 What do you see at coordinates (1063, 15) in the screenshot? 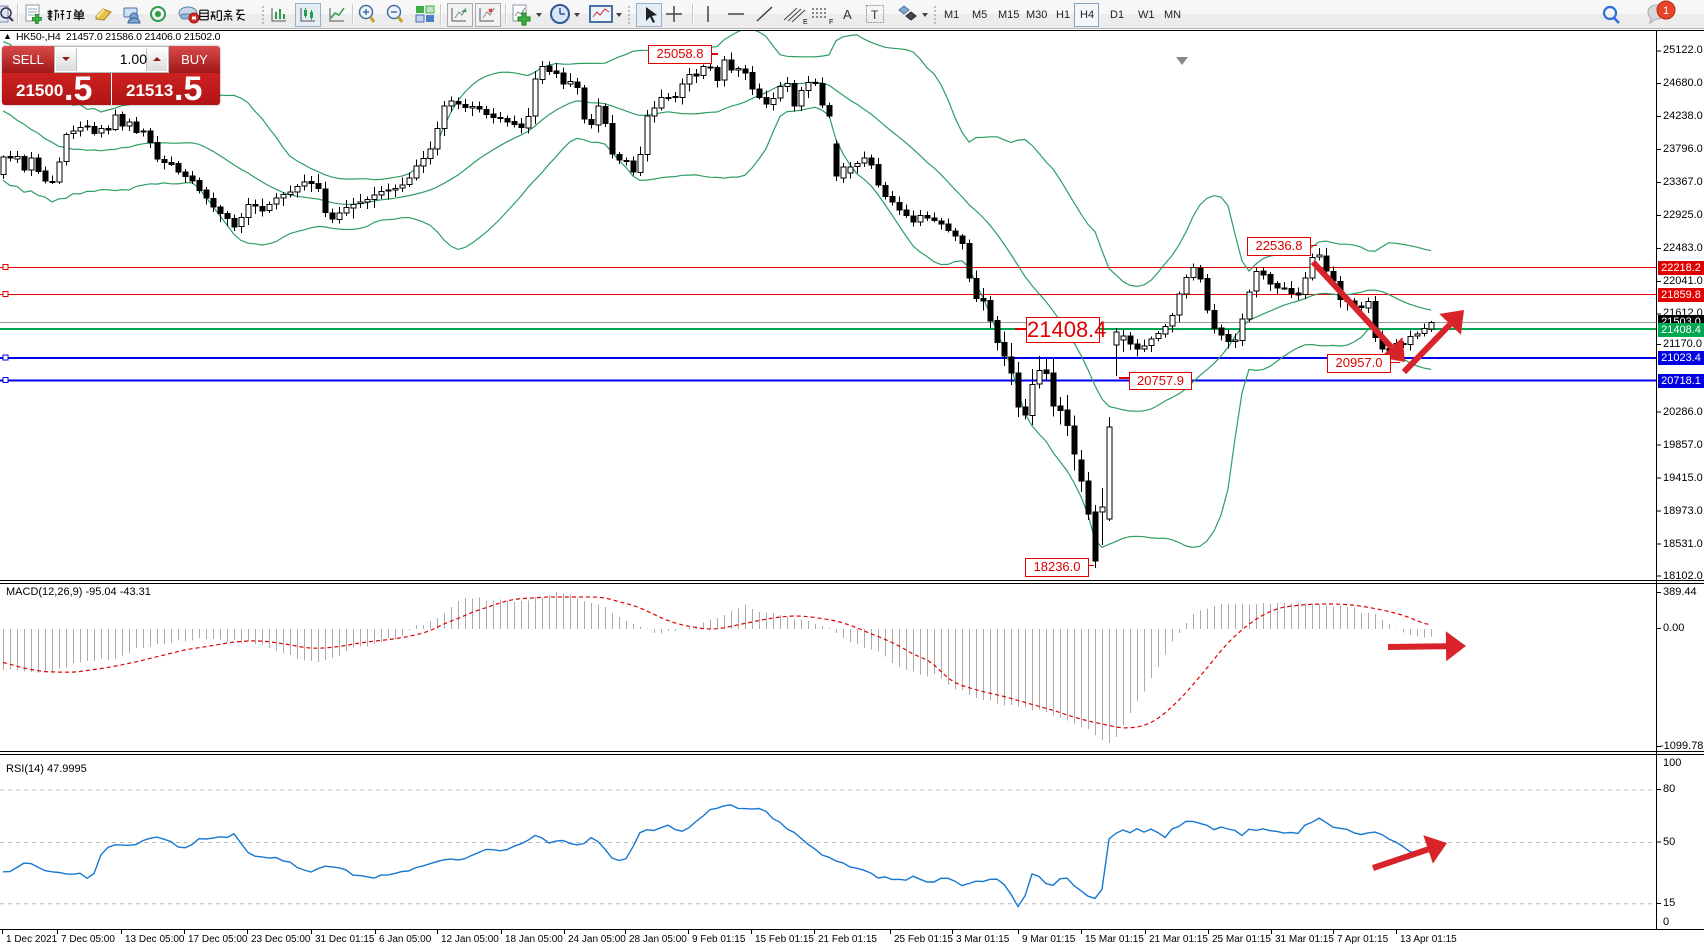
I see `svg-text: H1` at bounding box center [1063, 15].